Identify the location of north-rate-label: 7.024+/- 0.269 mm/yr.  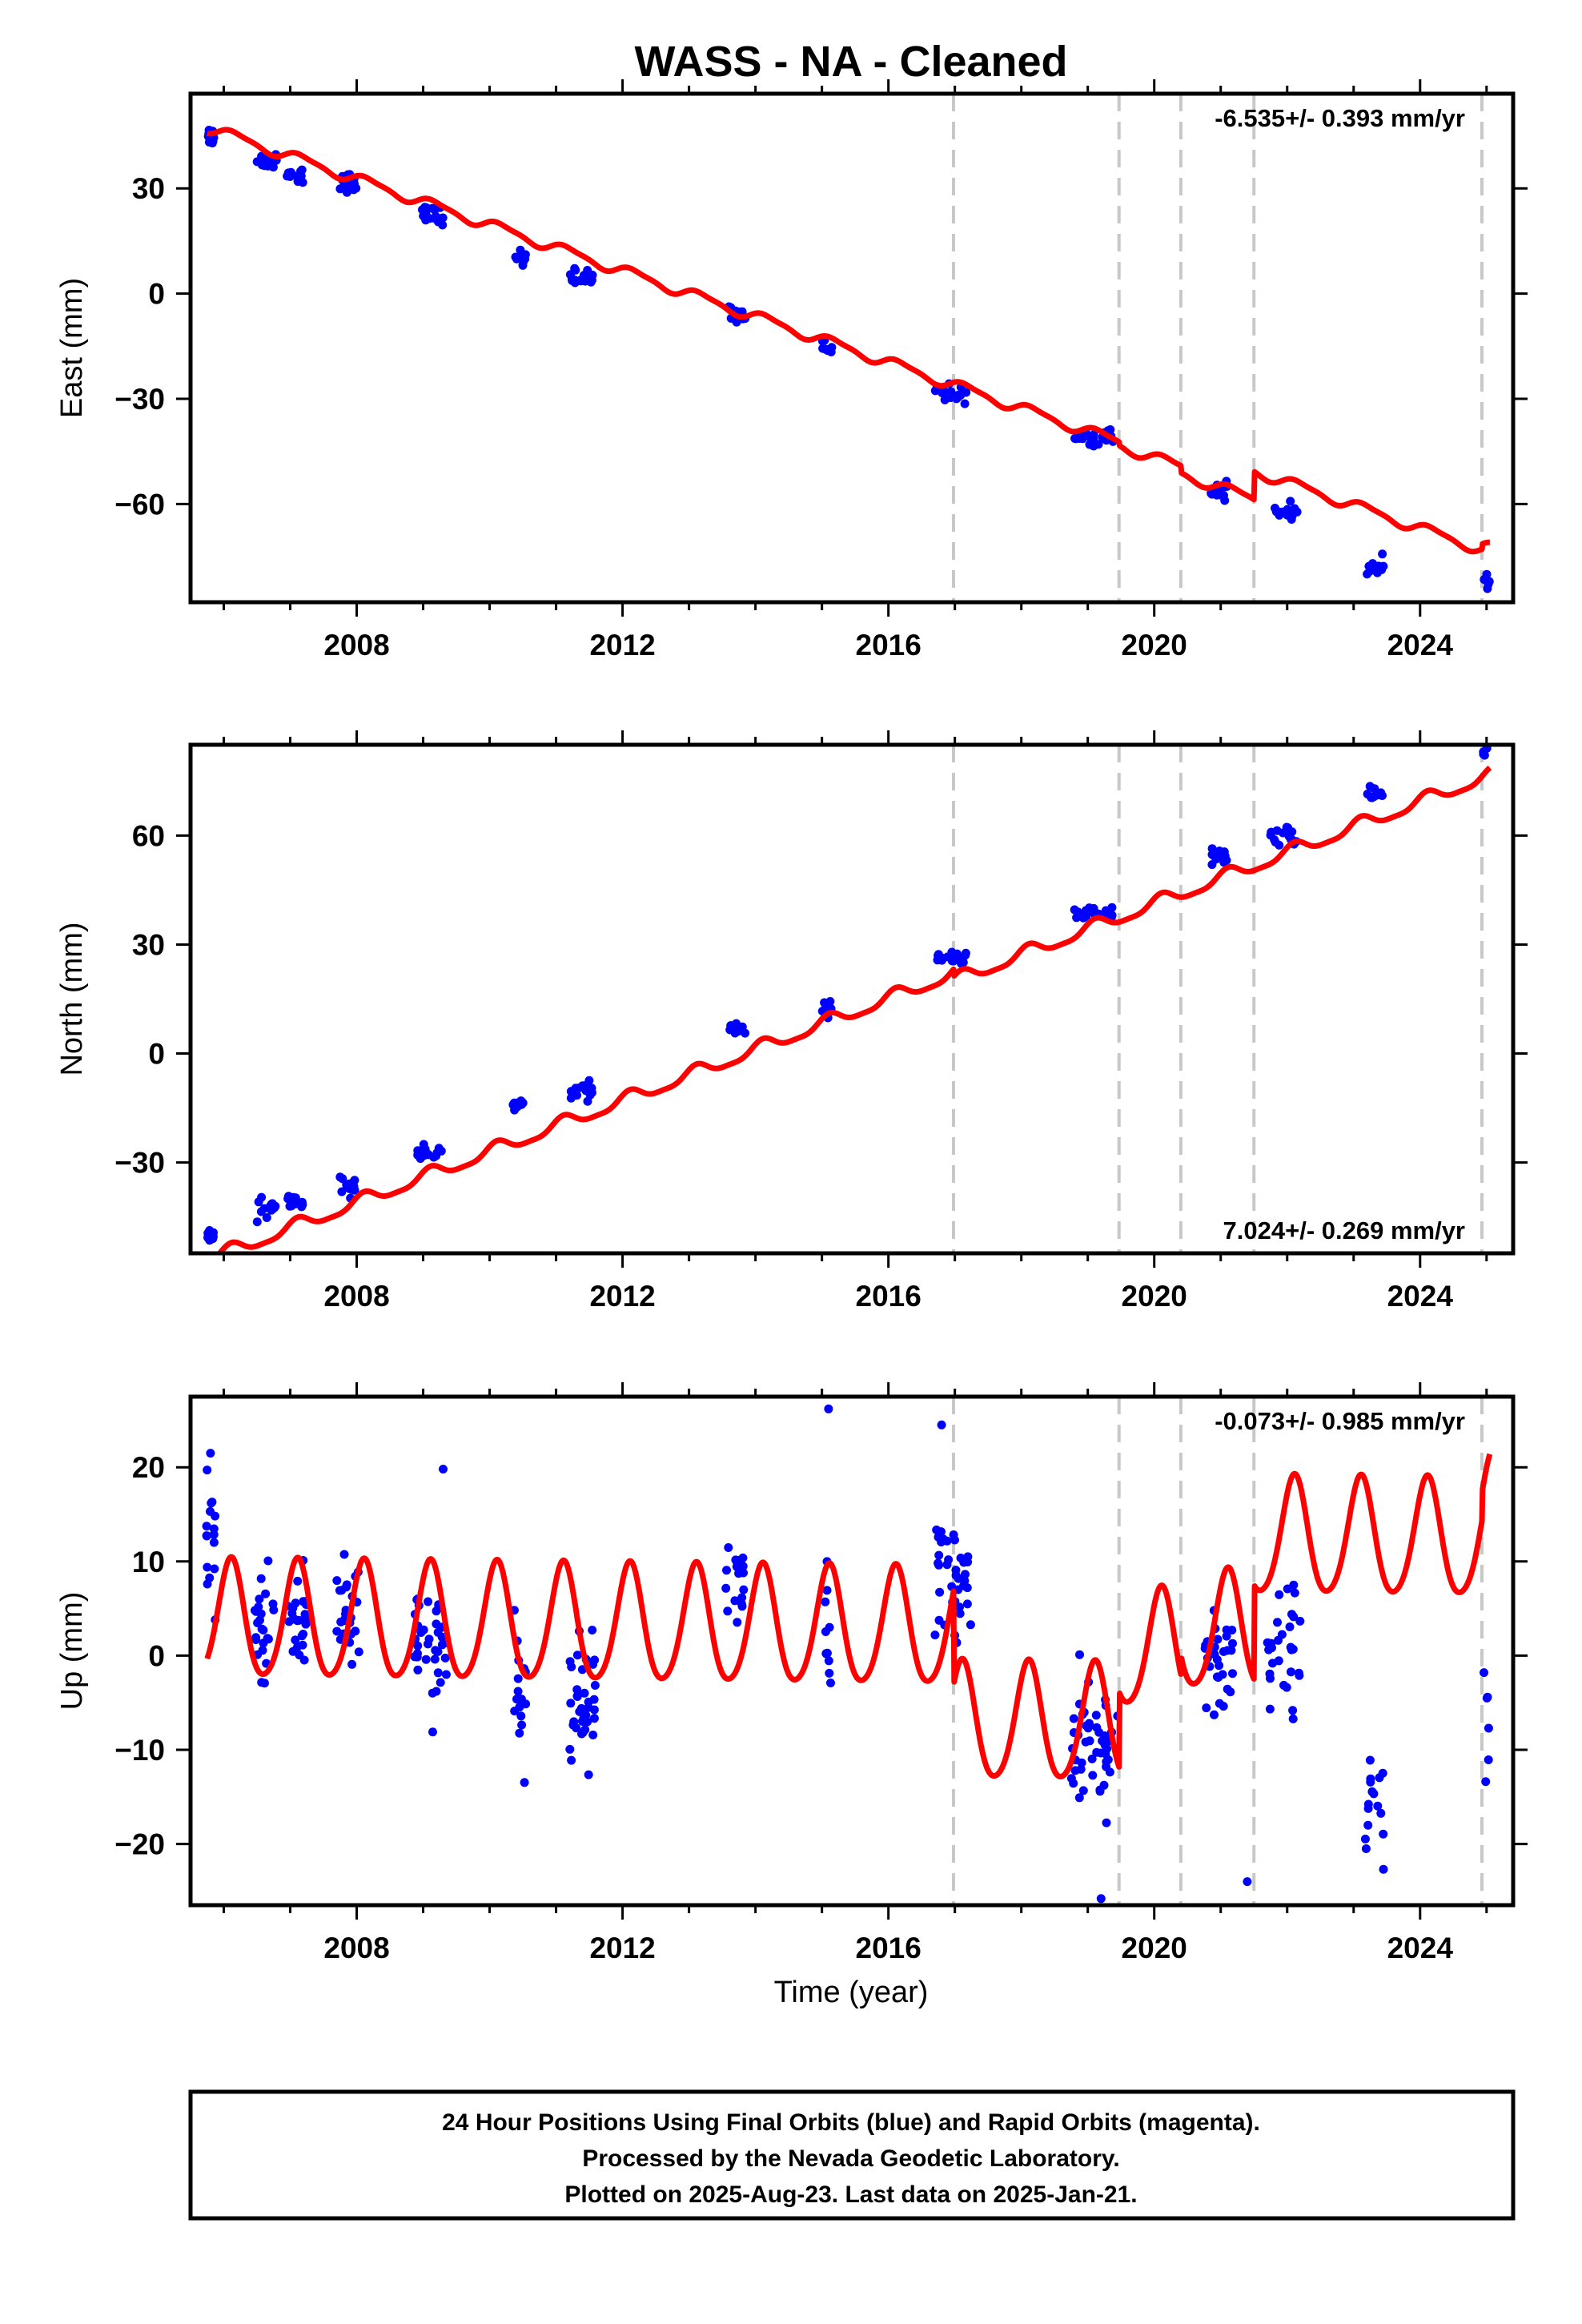
(1344, 1230).